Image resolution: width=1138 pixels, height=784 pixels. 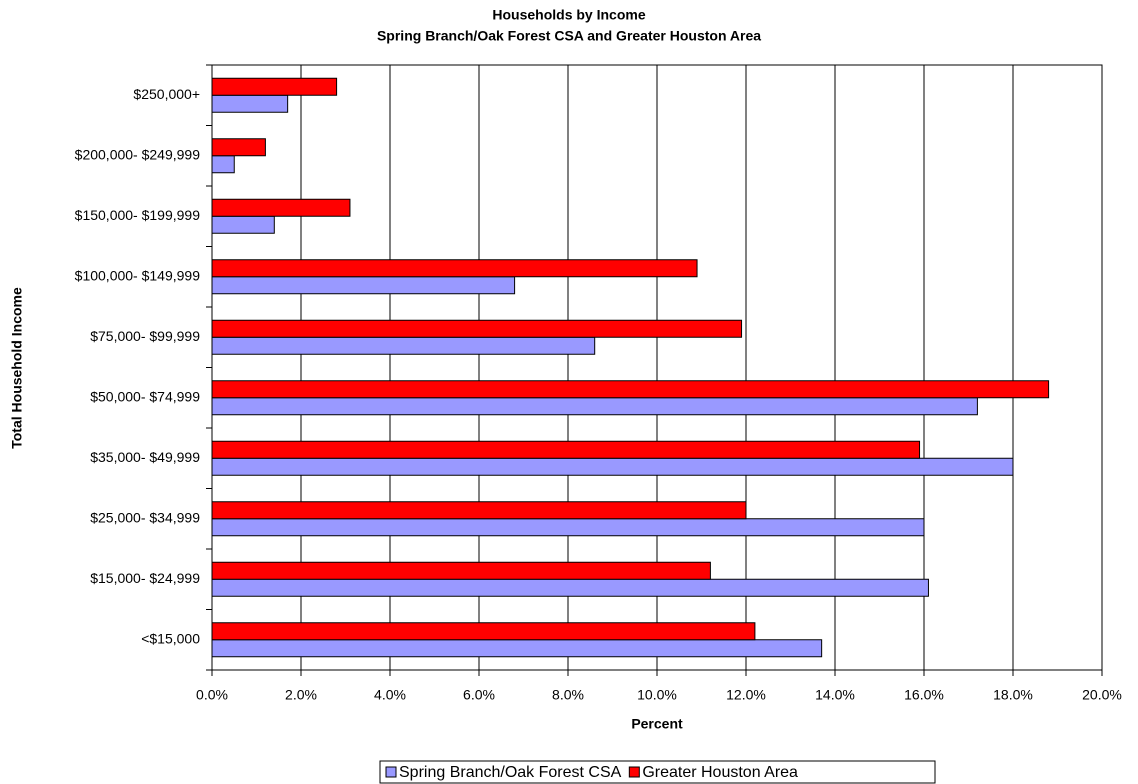 What do you see at coordinates (138, 275) in the screenshot?
I see `y-tick-label: $100,000- $149,999` at bounding box center [138, 275].